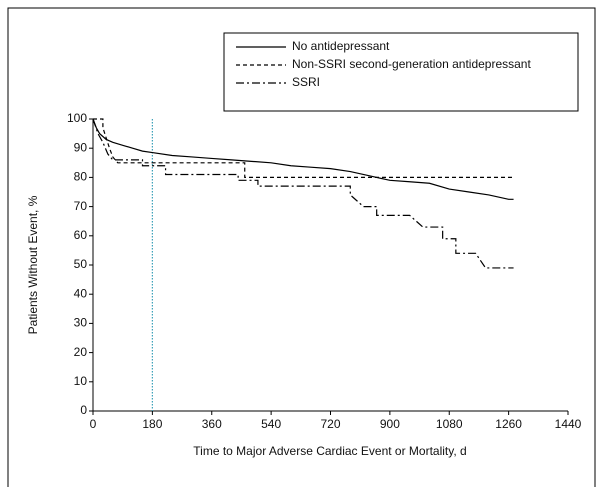 The width and height of the screenshot is (603, 492). What do you see at coordinates (81, 235) in the screenshot?
I see `y-tick-label: 60` at bounding box center [81, 235].